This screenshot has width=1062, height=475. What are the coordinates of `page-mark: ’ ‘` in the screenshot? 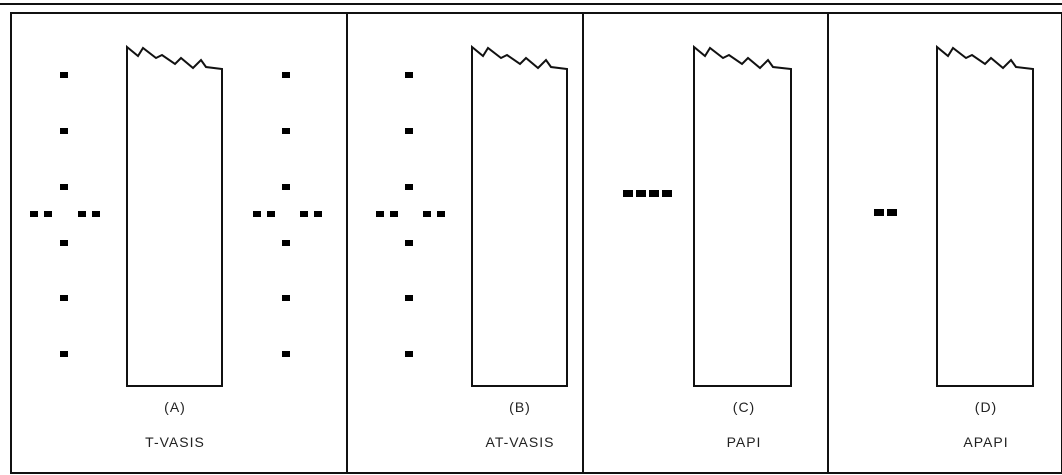 It's located at (1038, 3).